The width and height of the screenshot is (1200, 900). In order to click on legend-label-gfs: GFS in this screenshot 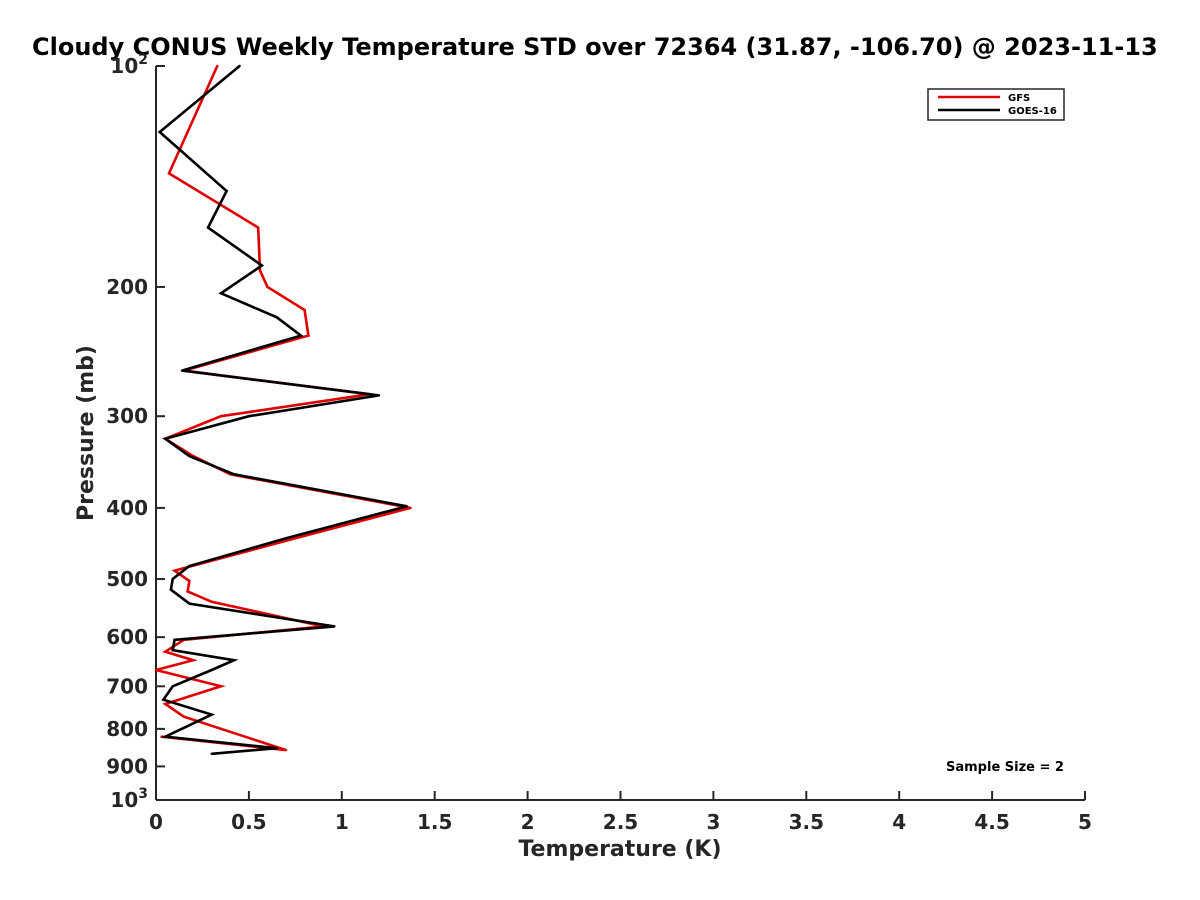, I will do `click(1019, 98)`.